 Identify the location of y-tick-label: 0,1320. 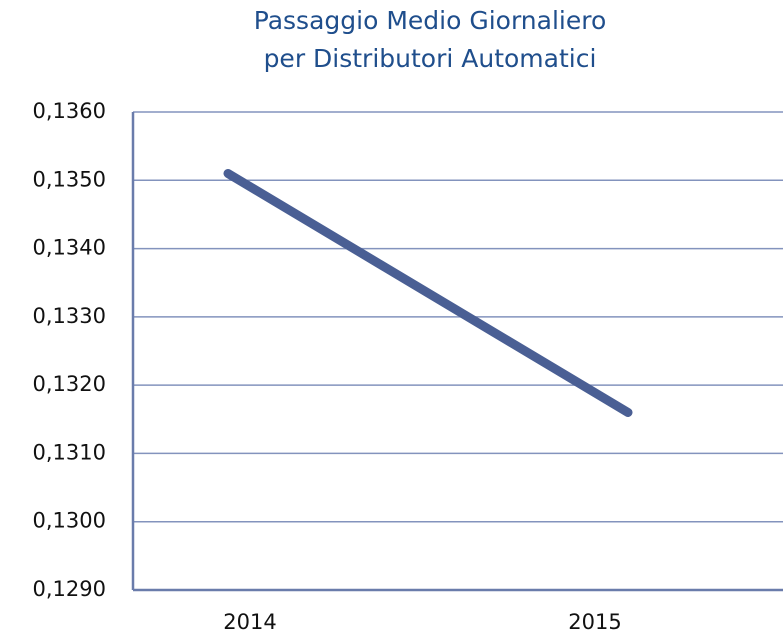
(69, 384).